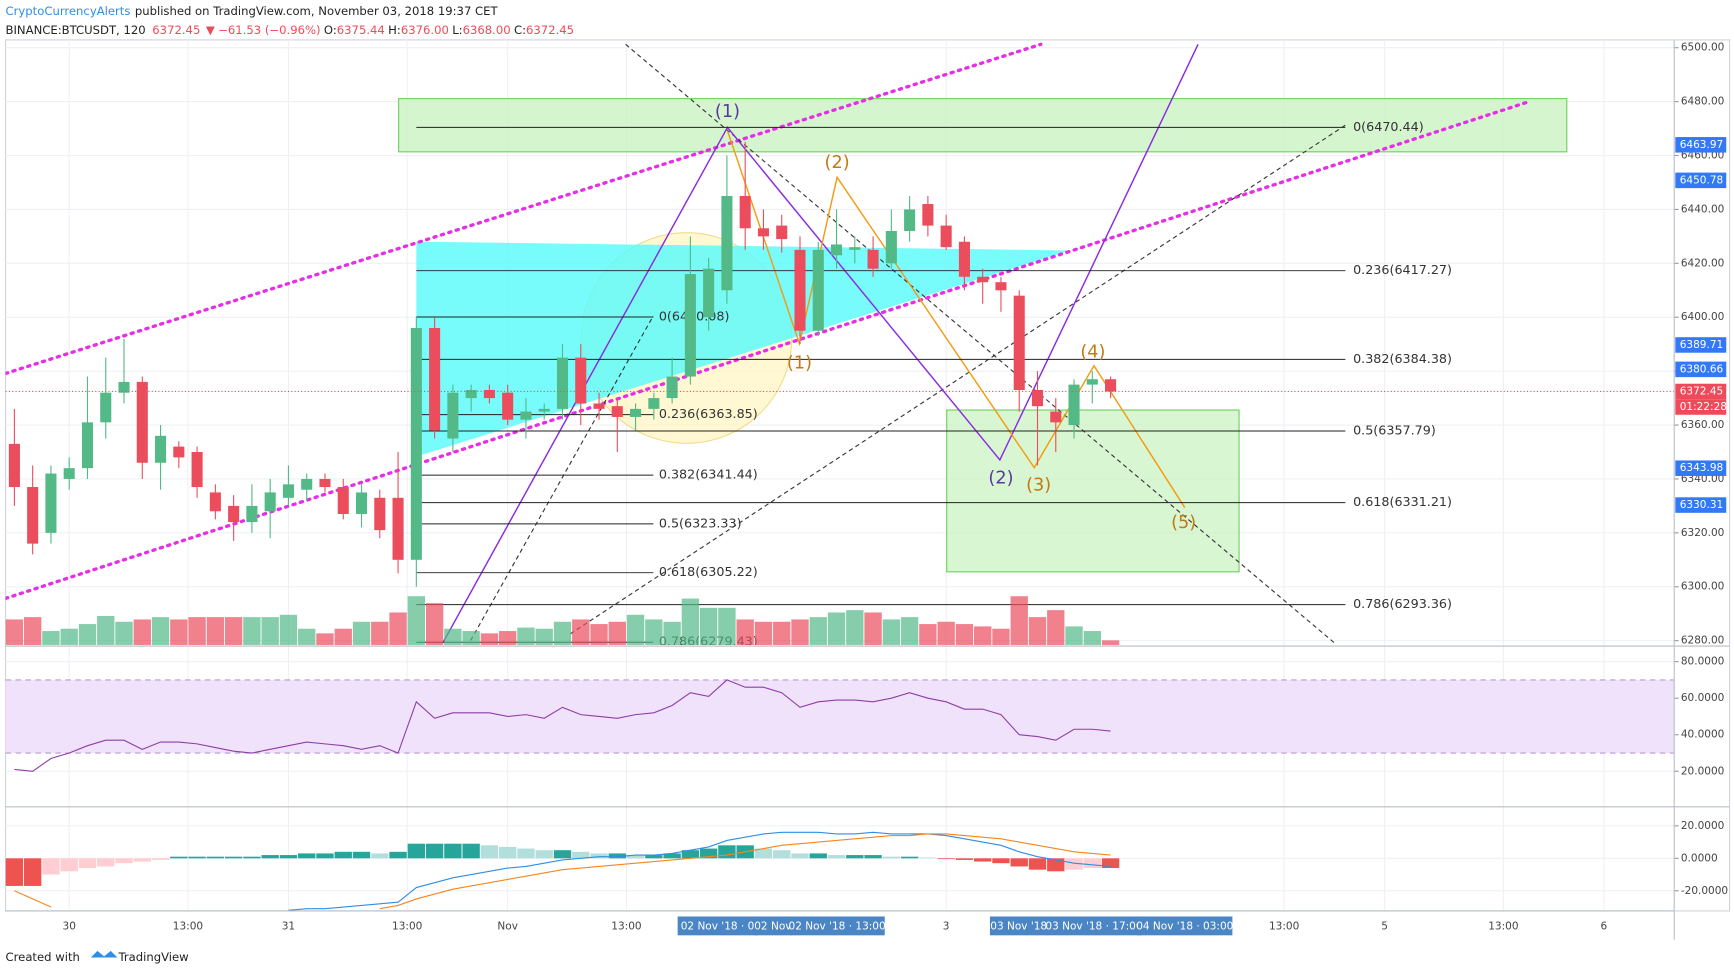 Image resolution: width=1734 pixels, height=973 pixels. I want to click on ohlc-value: 6368.00, so click(487, 29).